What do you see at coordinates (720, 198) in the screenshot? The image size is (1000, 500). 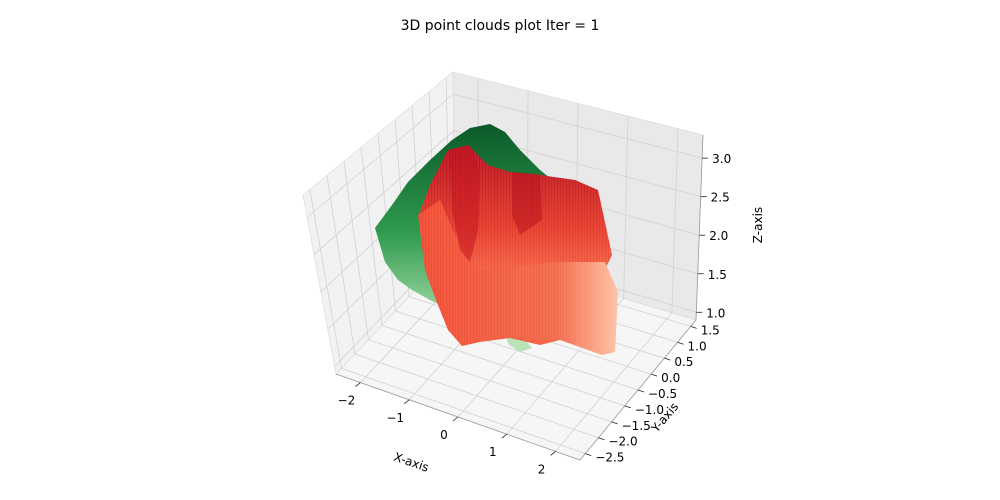 I see `z-tick-label: 2.5` at bounding box center [720, 198].